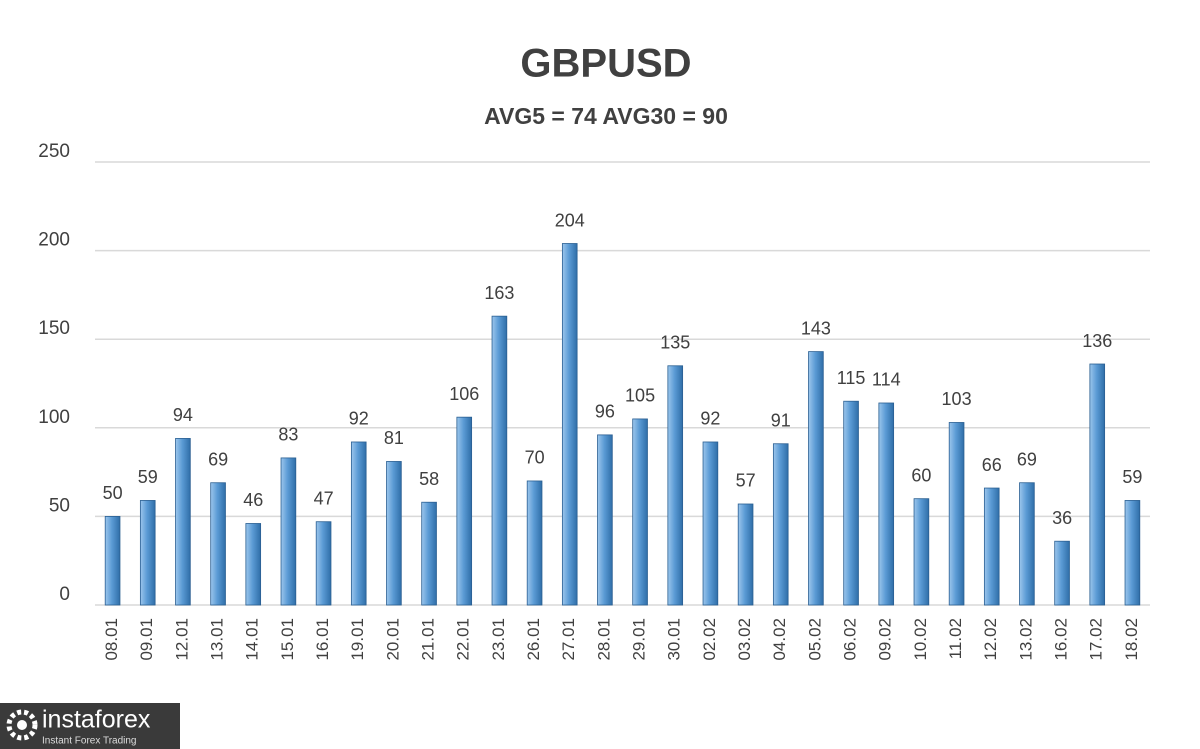 Image resolution: width=1200 pixels, height=749 pixels. I want to click on x-tick-label: 11.02, so click(955, 638).